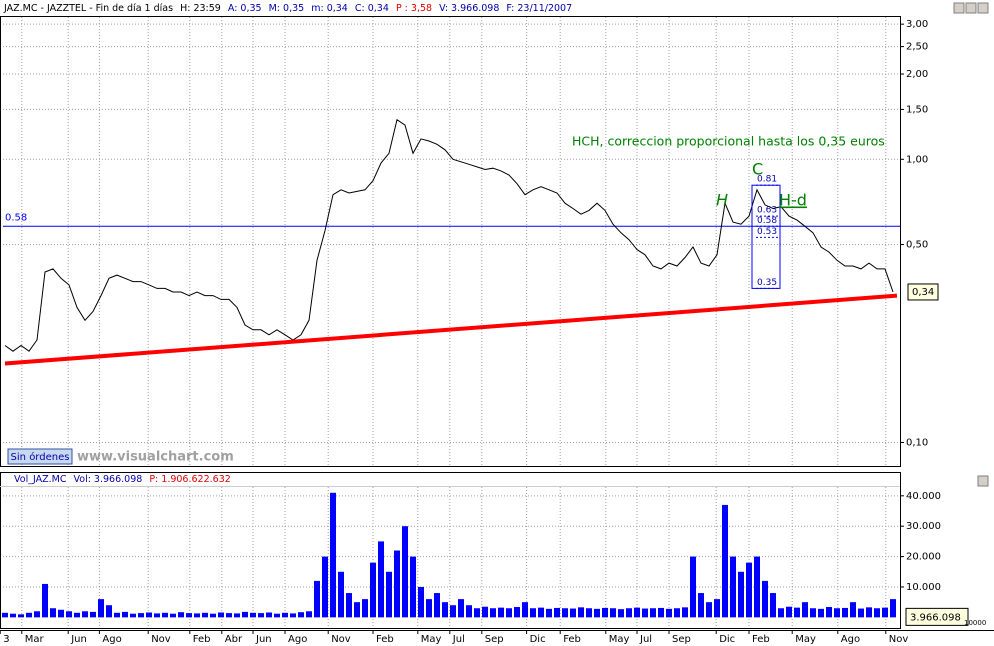  I want to click on x-tick-label: May, so click(431, 639).